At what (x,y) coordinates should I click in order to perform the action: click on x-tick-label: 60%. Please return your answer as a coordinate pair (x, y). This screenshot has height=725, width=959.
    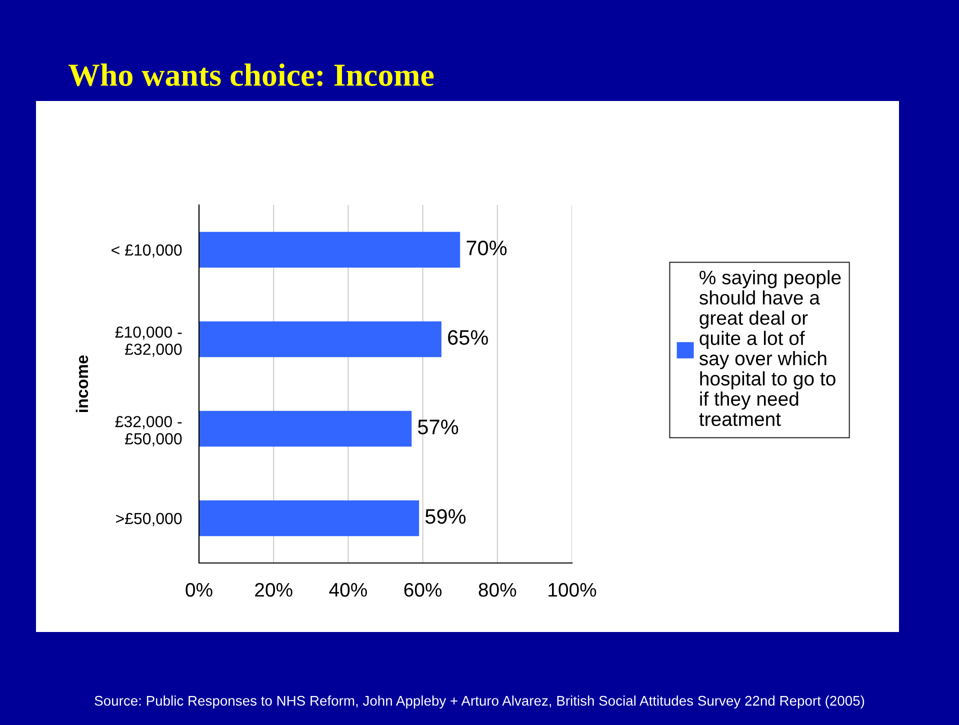
    Looking at the image, I should click on (423, 589).